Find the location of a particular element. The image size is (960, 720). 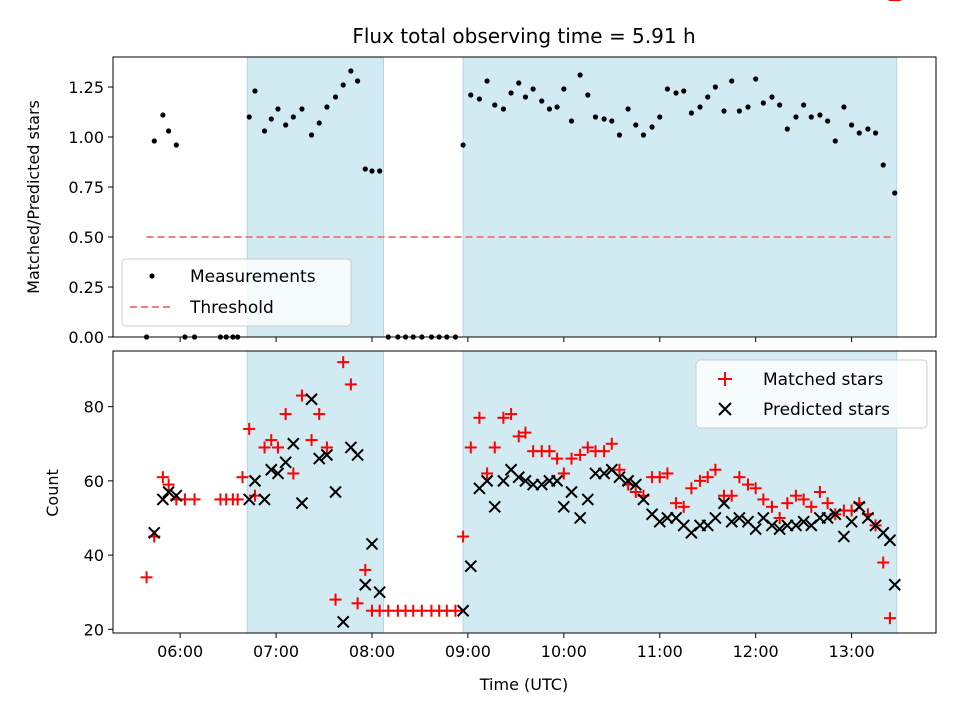

ratio-legend-box is located at coordinates (236, 292).